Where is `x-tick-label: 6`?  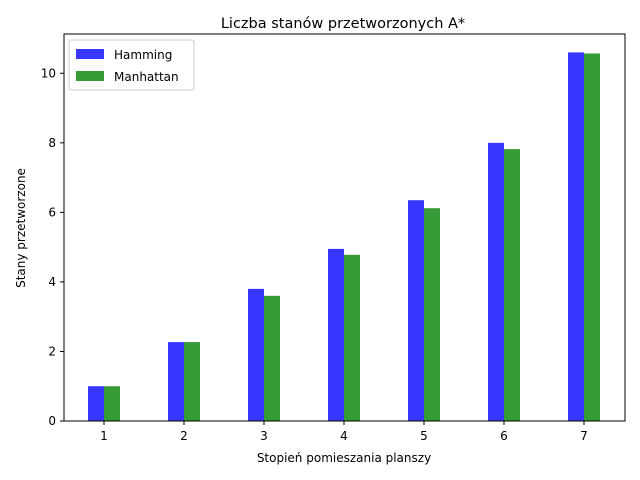 x-tick-label: 6 is located at coordinates (504, 436).